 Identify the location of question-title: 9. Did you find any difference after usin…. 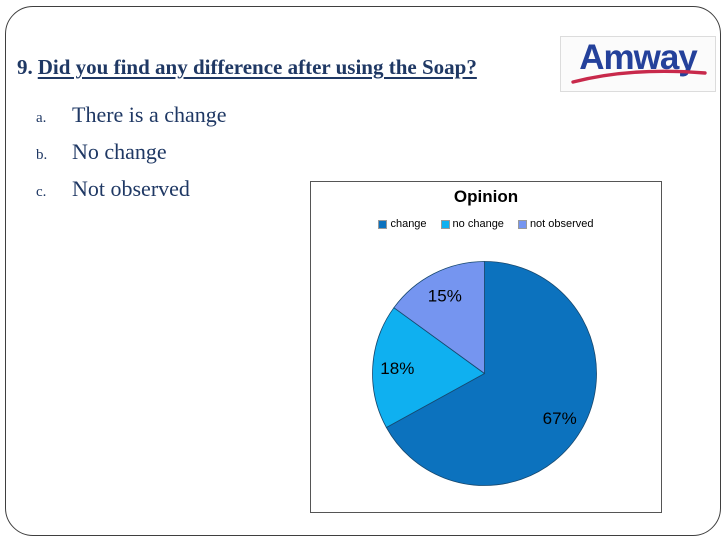
(247, 67).